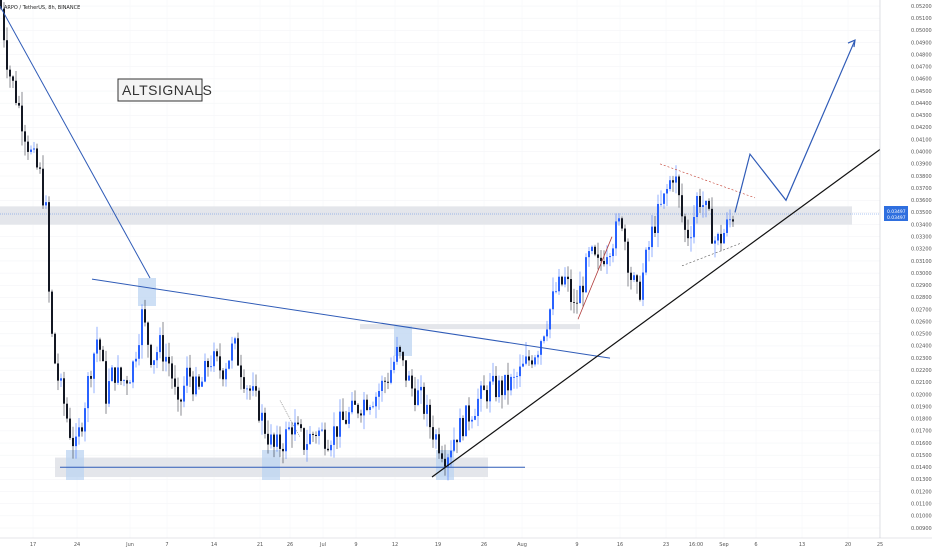  Describe the element at coordinates (260, 545) in the screenshot. I see `time-tick-label: 21` at that location.